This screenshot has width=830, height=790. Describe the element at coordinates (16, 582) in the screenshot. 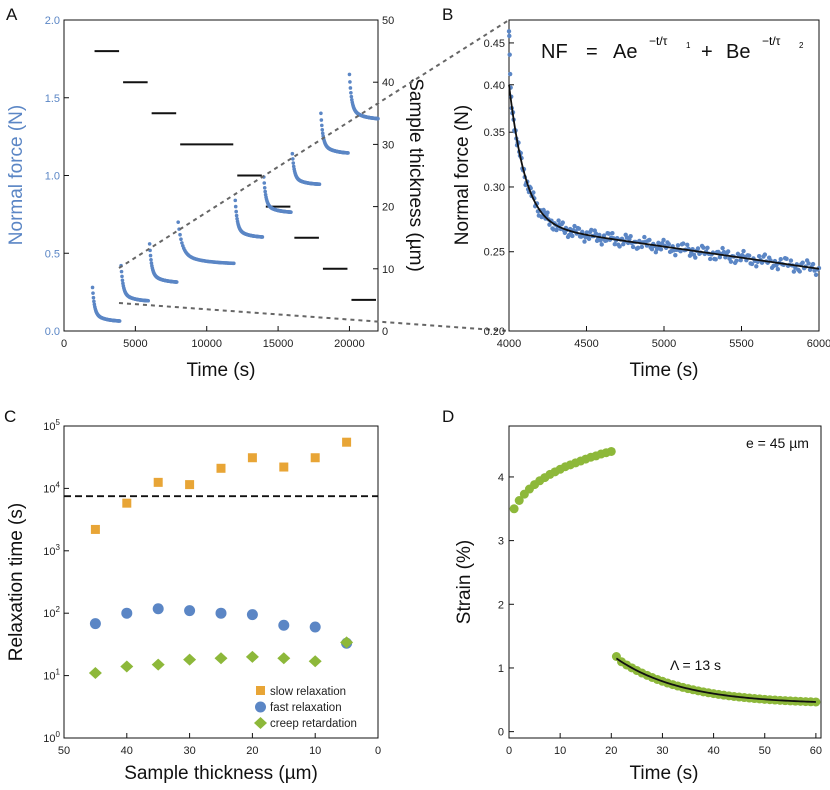

I see `panel-c-ylabel: Relaxation time (s)` at that location.